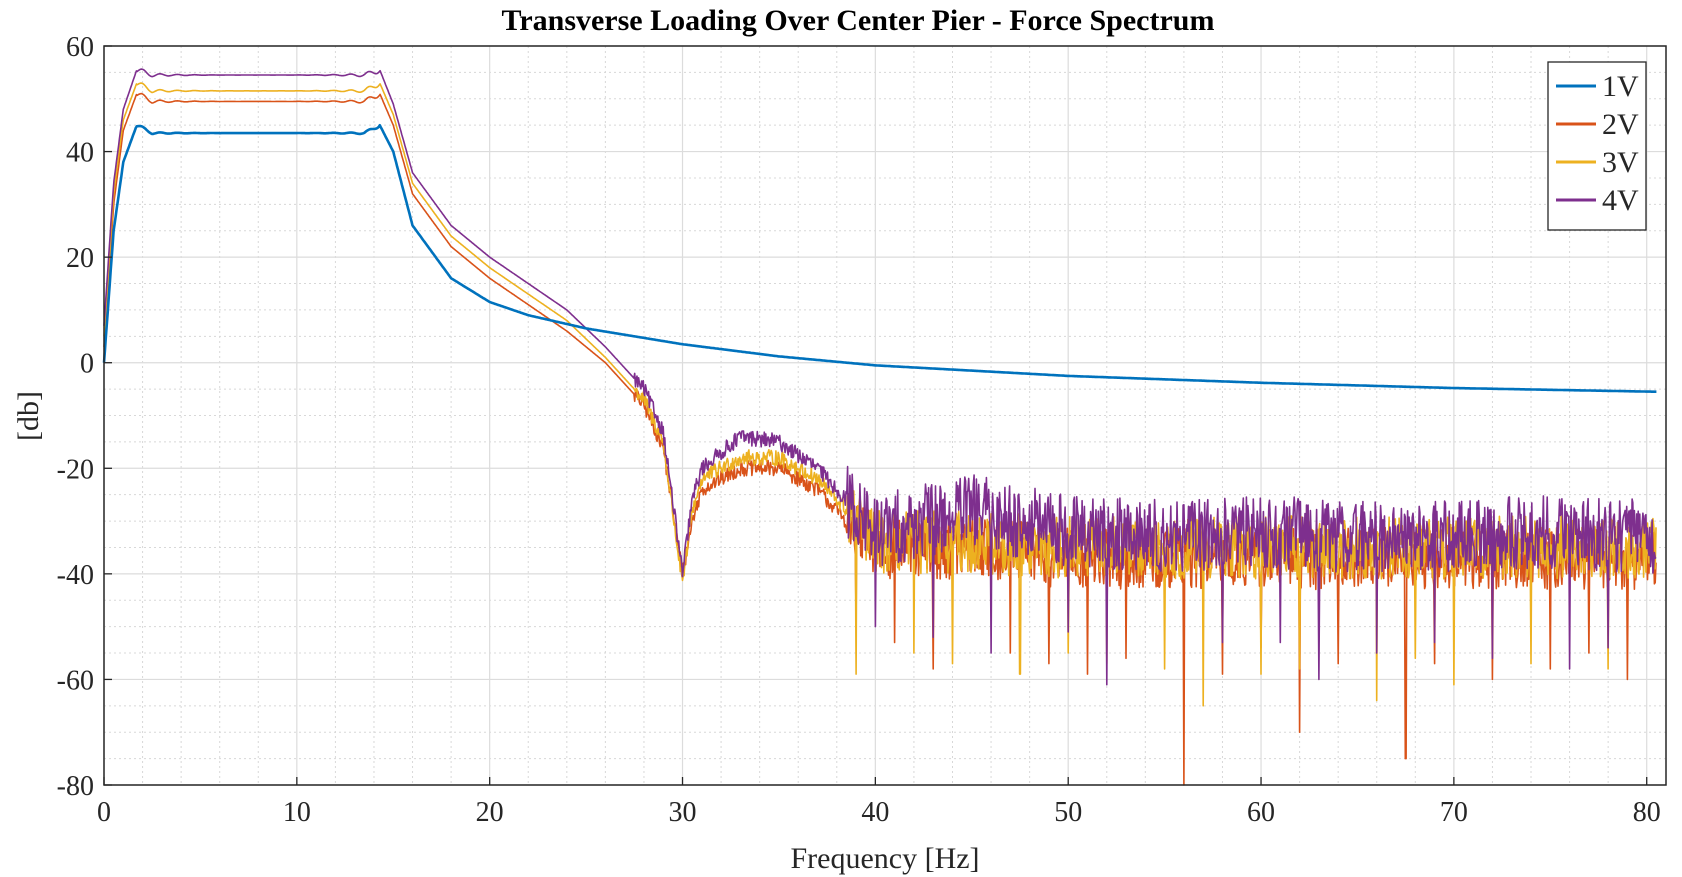  I want to click on x-tick-label: 40, so click(875, 812).